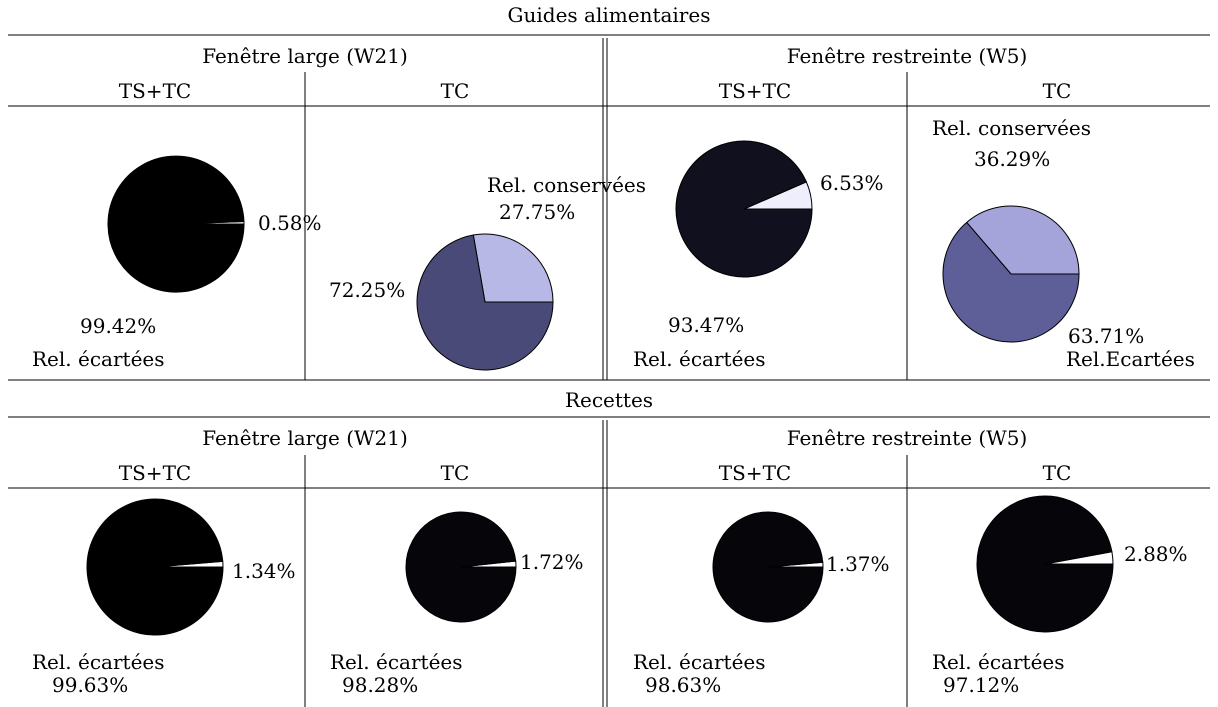 The width and height of the screenshot is (1218, 707). I want to click on section-title: Recettes, so click(609, 400).